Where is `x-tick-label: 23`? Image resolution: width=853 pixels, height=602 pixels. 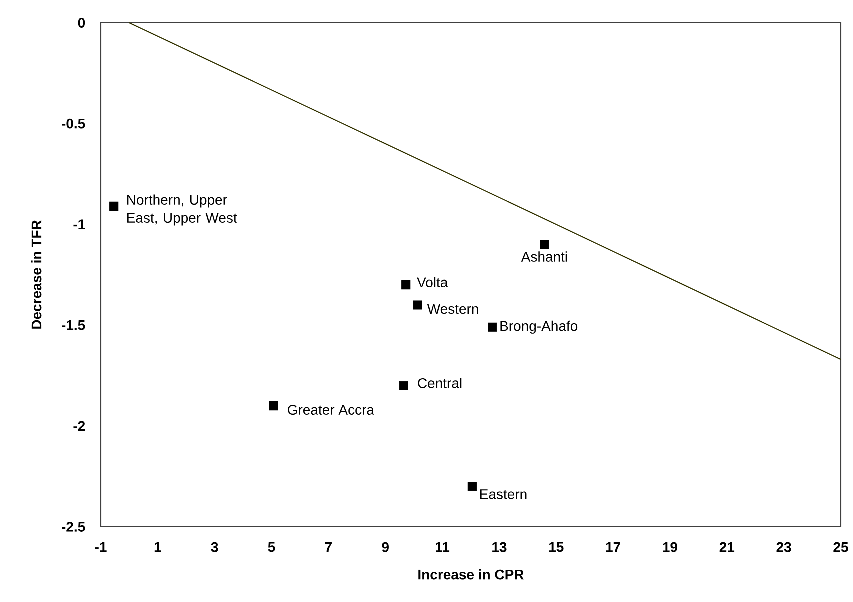
x-tick-label: 23 is located at coordinates (784, 547).